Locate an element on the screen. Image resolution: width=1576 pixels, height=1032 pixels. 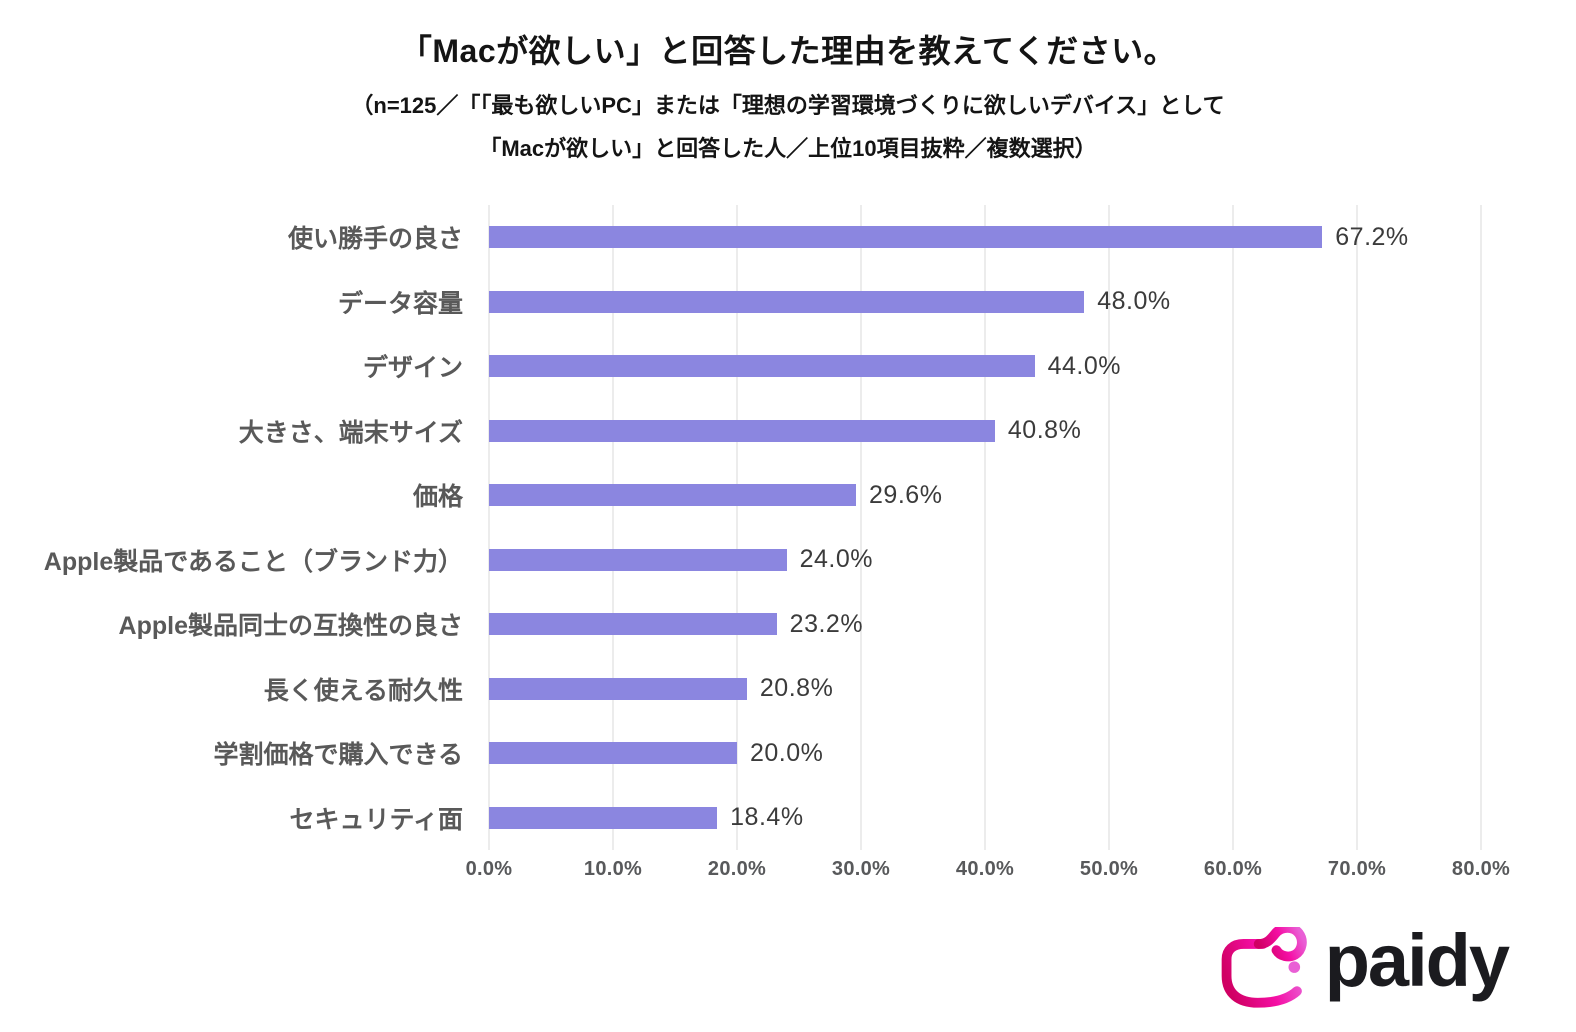
value-label: 20.0% is located at coordinates (787, 752).